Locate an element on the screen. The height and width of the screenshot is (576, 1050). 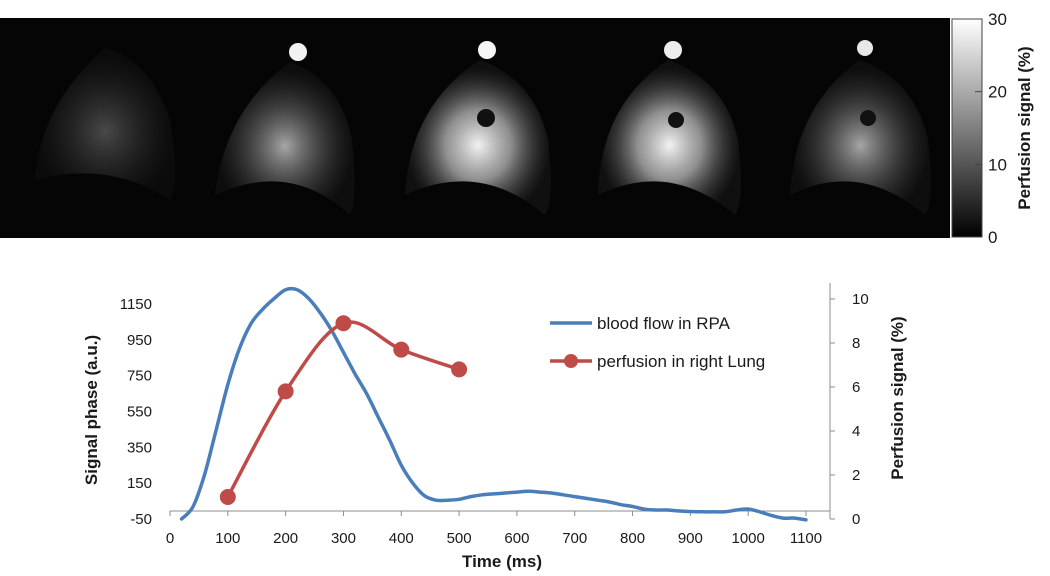
legend-item-perfusion: perfusion in right Lung is located at coordinates (657, 361).